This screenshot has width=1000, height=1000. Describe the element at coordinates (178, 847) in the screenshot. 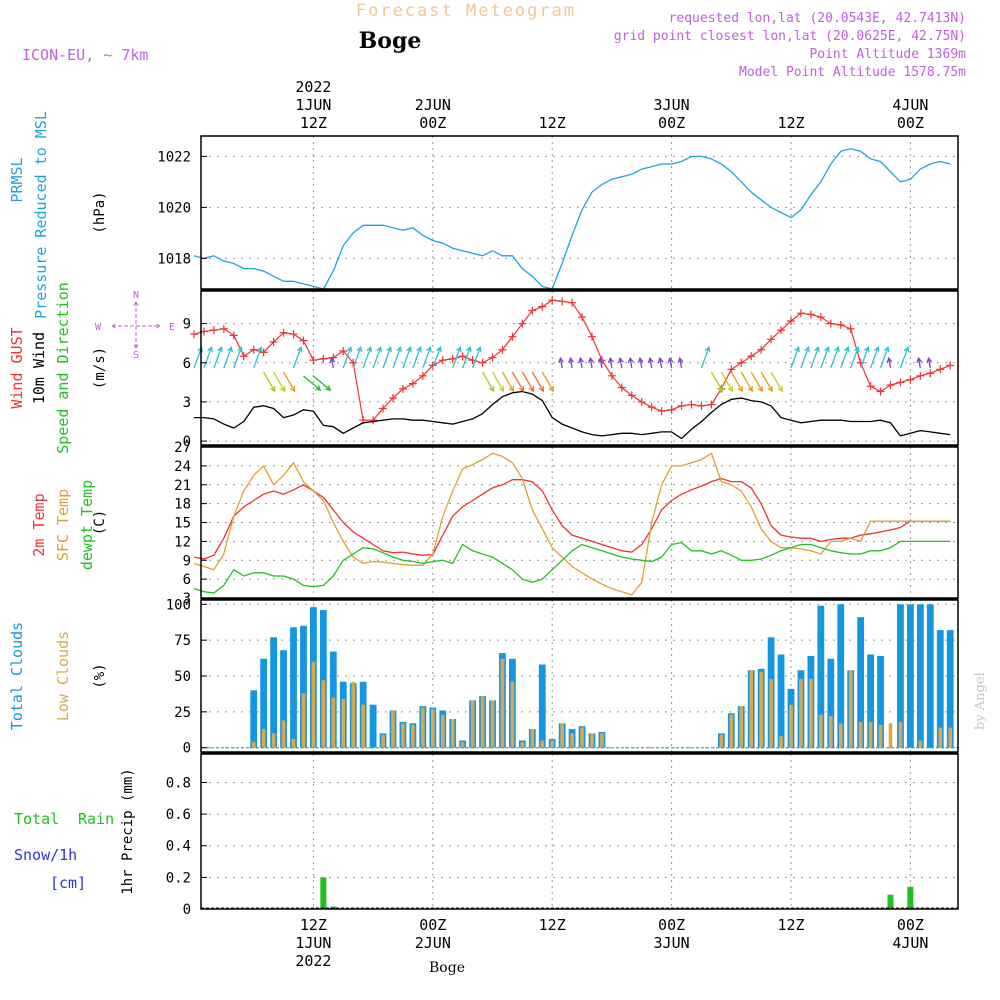

I see `y-tick-label: 0.4` at that location.